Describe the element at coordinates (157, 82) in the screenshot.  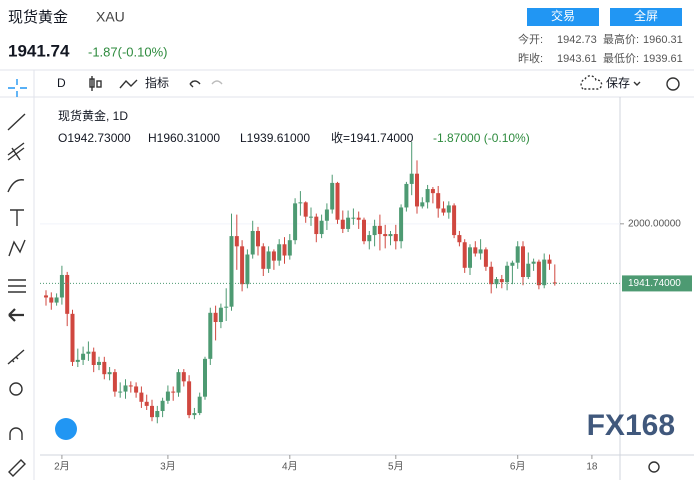
I see `indicators: 指标` at that location.